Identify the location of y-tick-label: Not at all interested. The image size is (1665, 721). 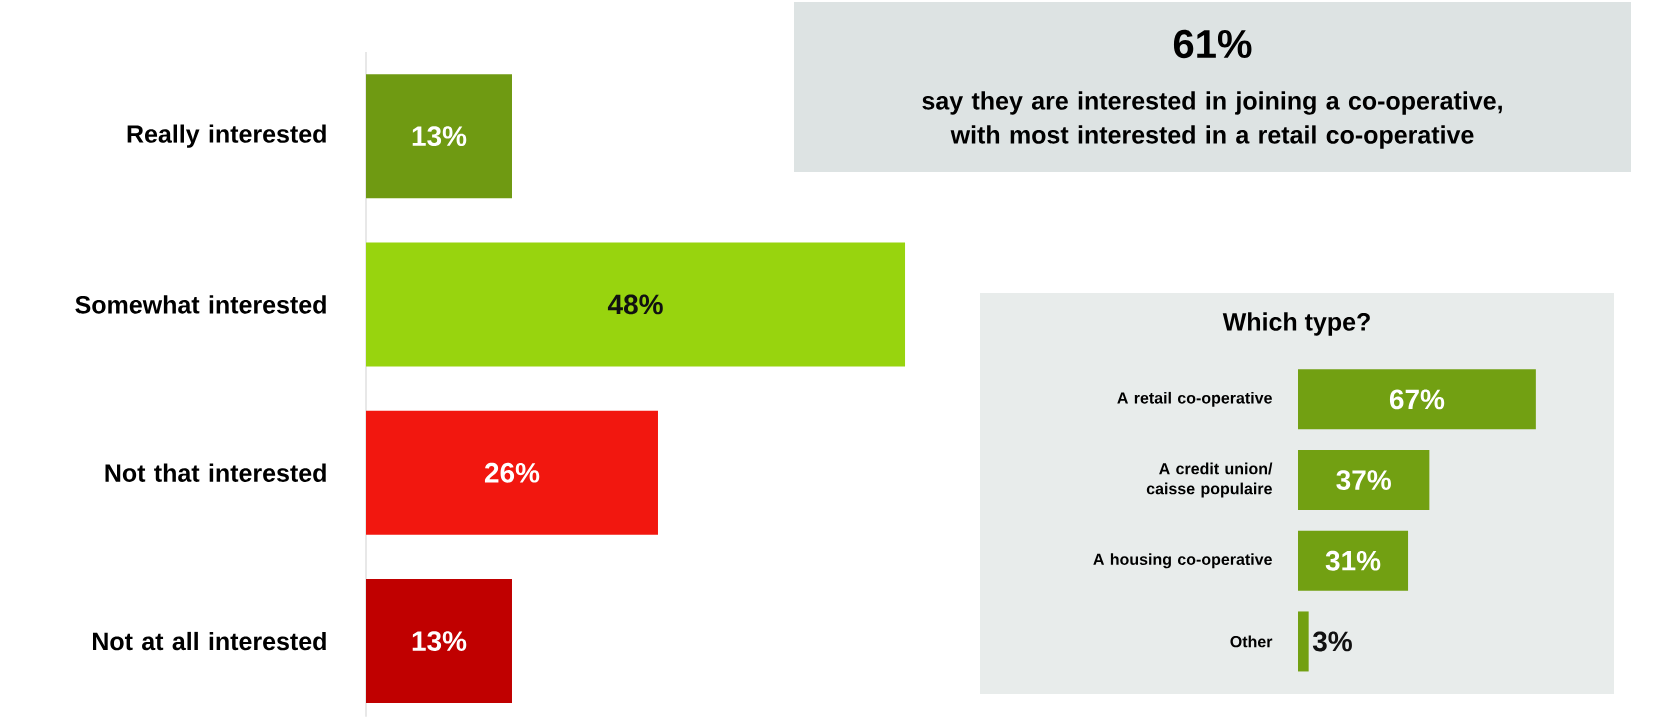
(209, 641).